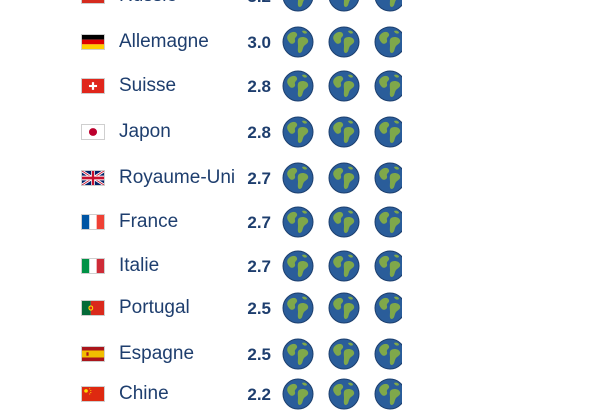 The image size is (600, 414). Describe the element at coordinates (139, 265) in the screenshot. I see `country-label: Italie` at that location.